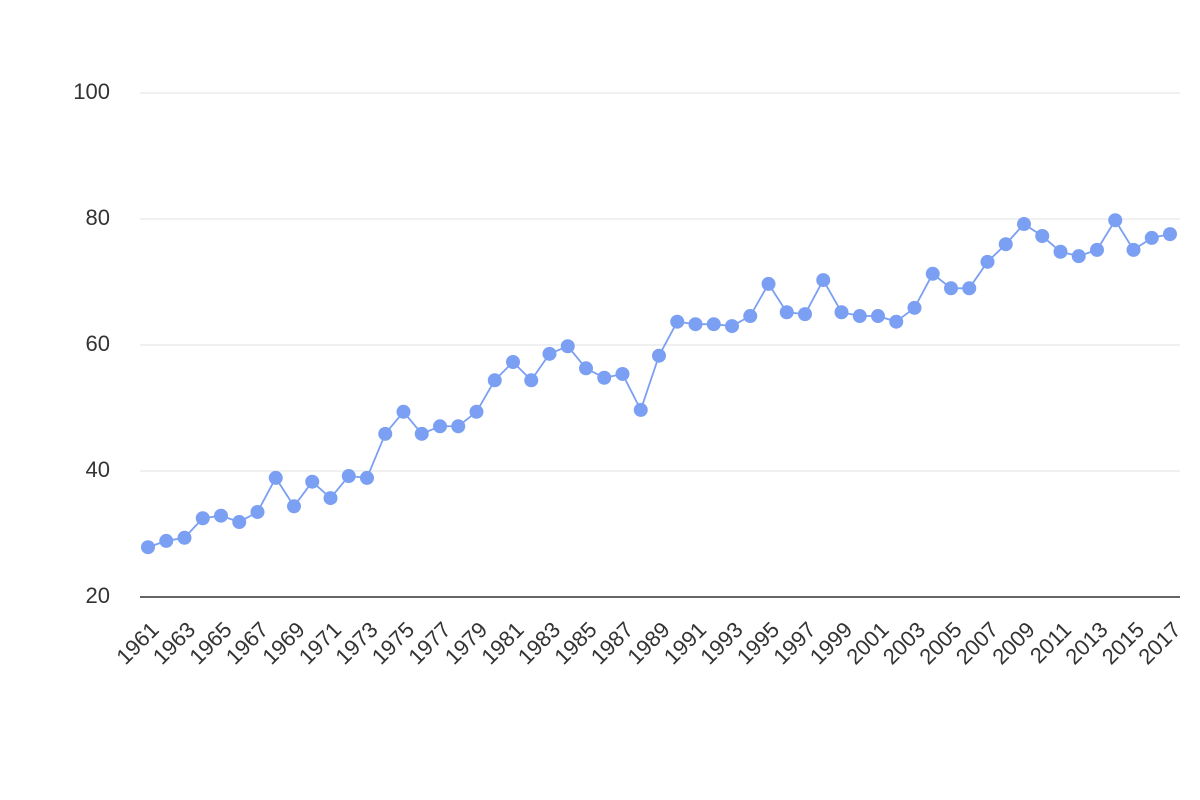 This screenshot has width=1200, height=800. What do you see at coordinates (98, 469) in the screenshot?
I see `y-tick-label: 40` at bounding box center [98, 469].